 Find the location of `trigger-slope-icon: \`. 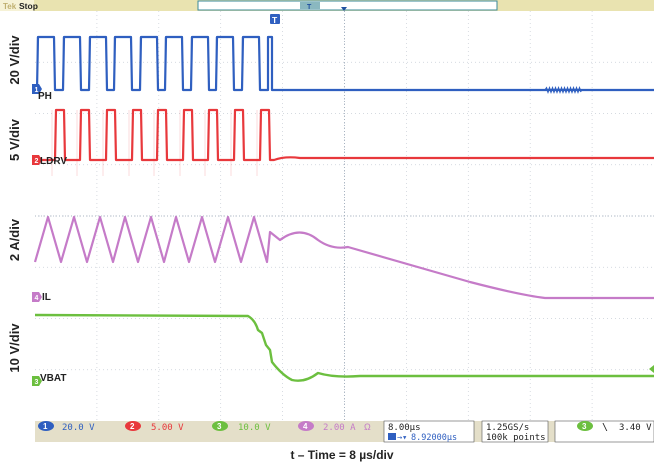

trigger-slope-icon: \ is located at coordinates (605, 427).